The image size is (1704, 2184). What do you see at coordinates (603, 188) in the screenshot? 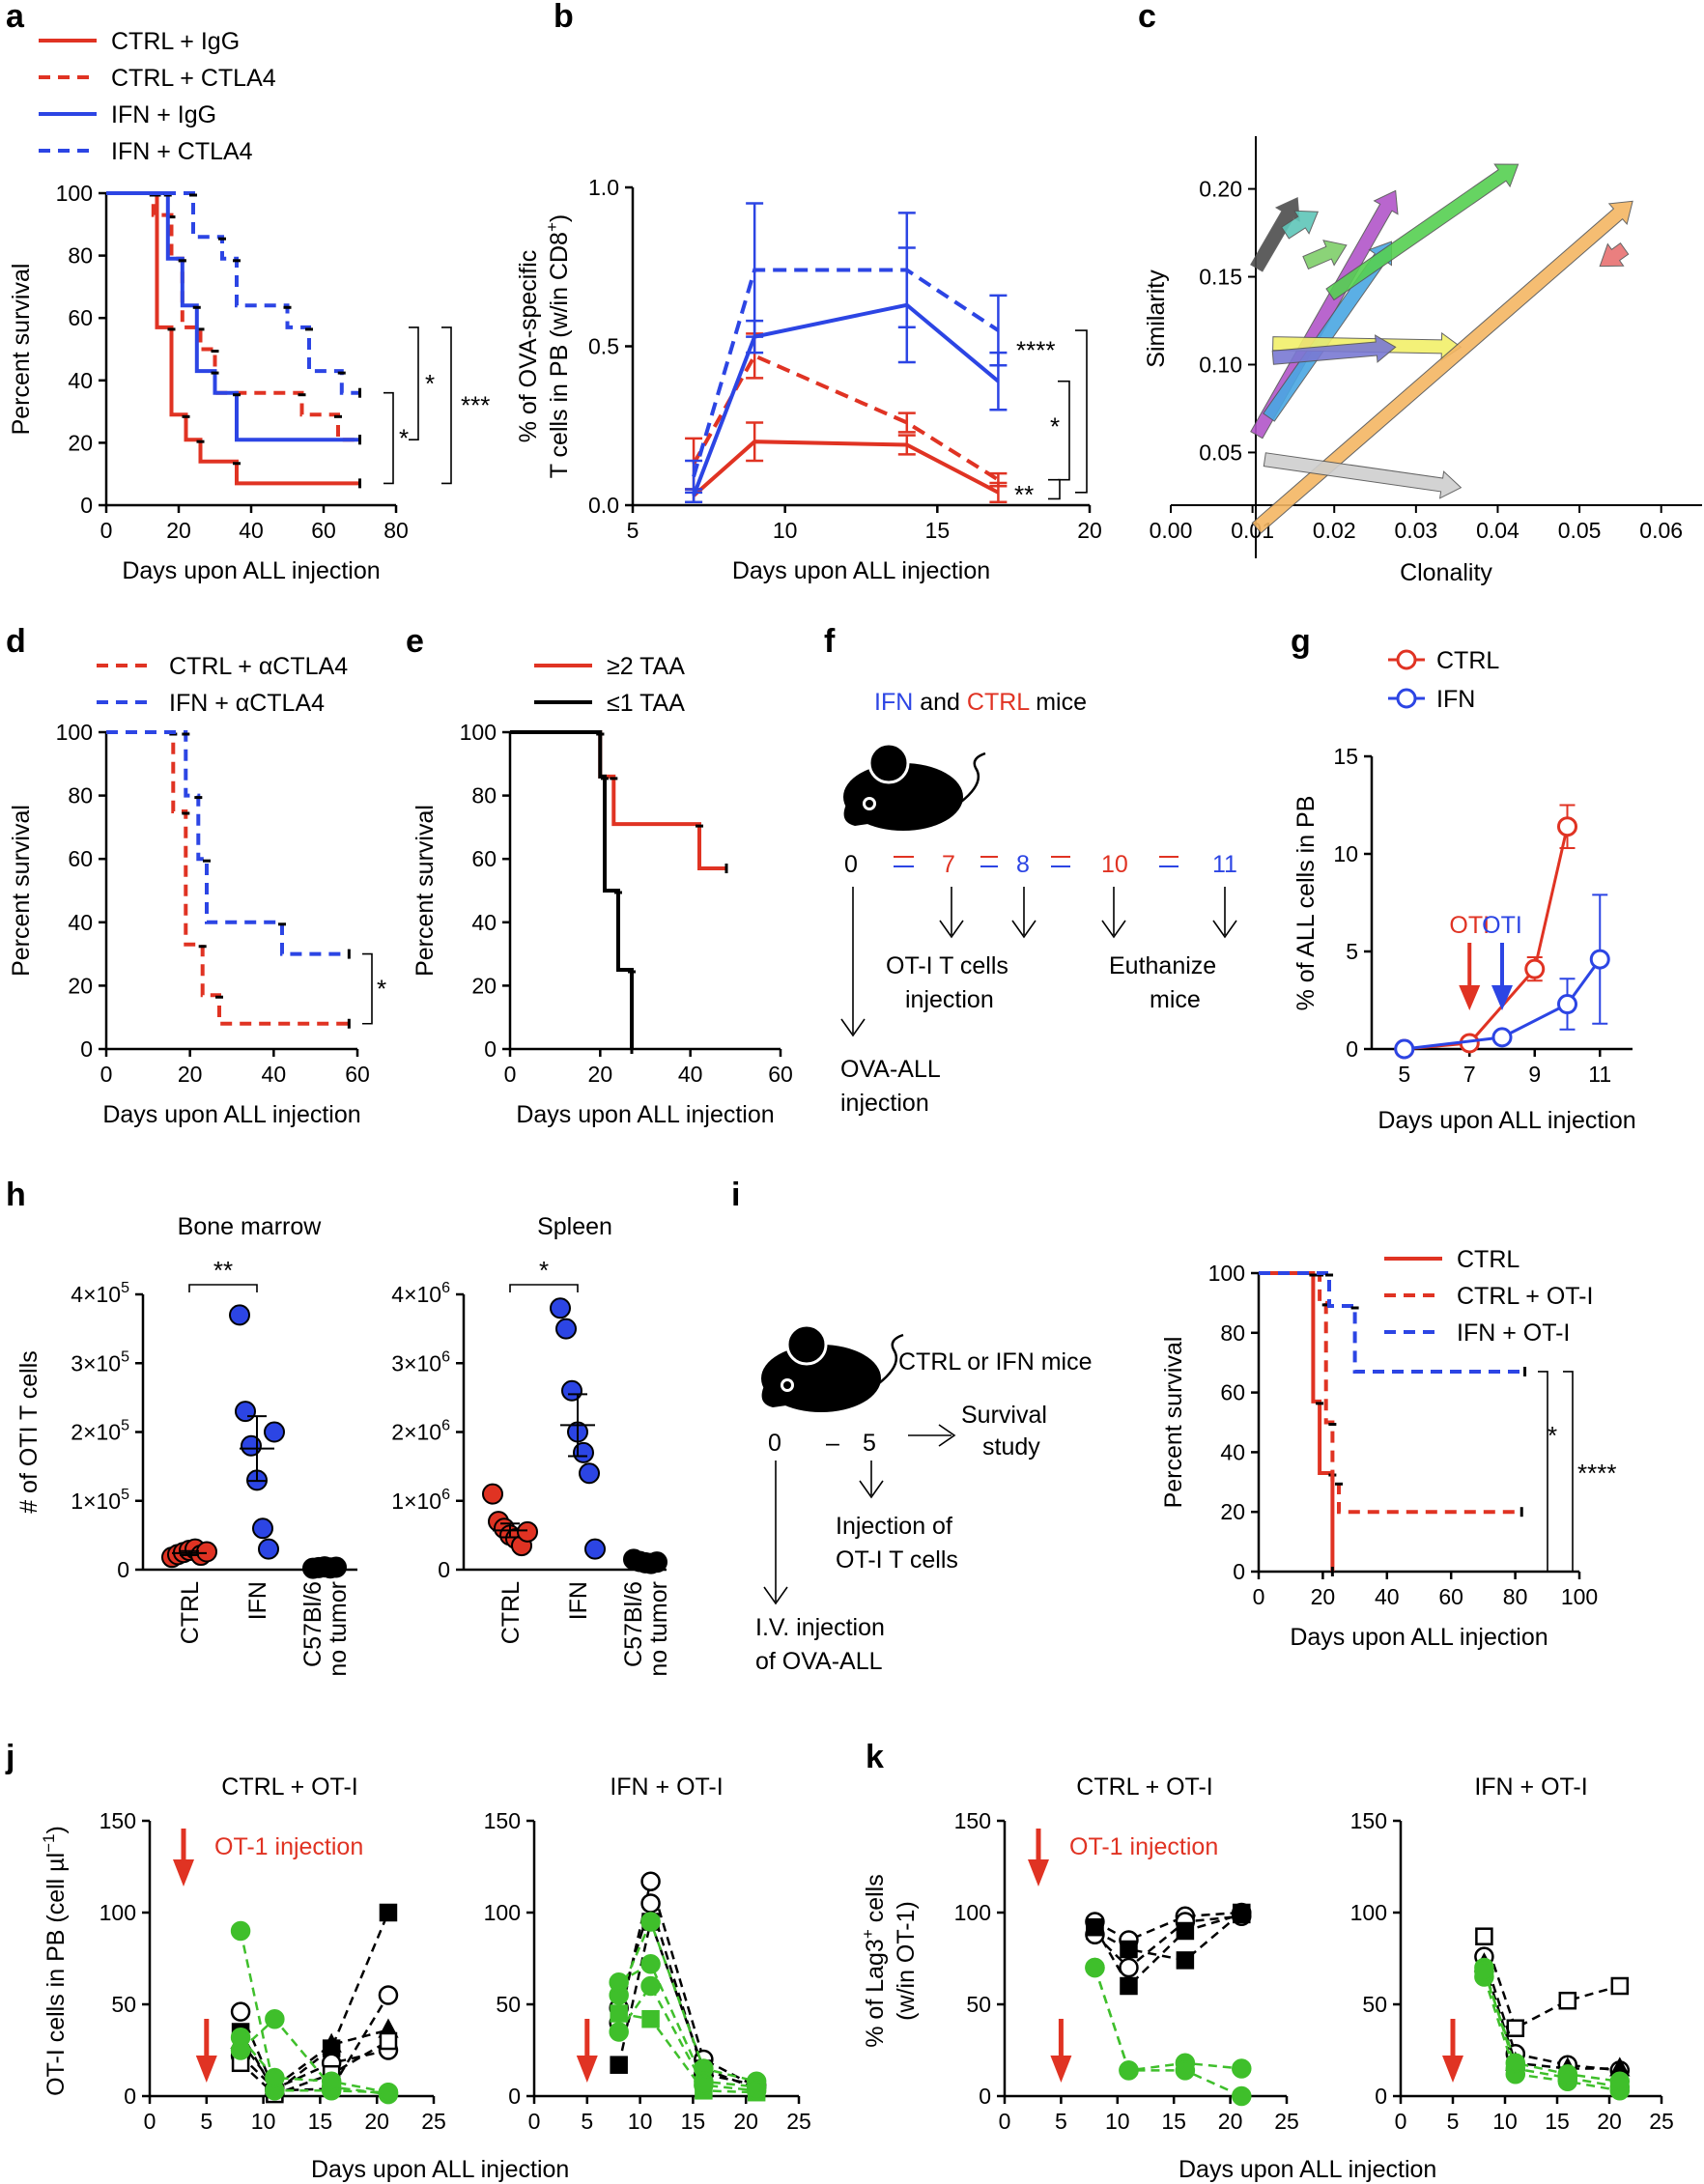
I see `y-tick-label: 1.0` at bounding box center [603, 188].